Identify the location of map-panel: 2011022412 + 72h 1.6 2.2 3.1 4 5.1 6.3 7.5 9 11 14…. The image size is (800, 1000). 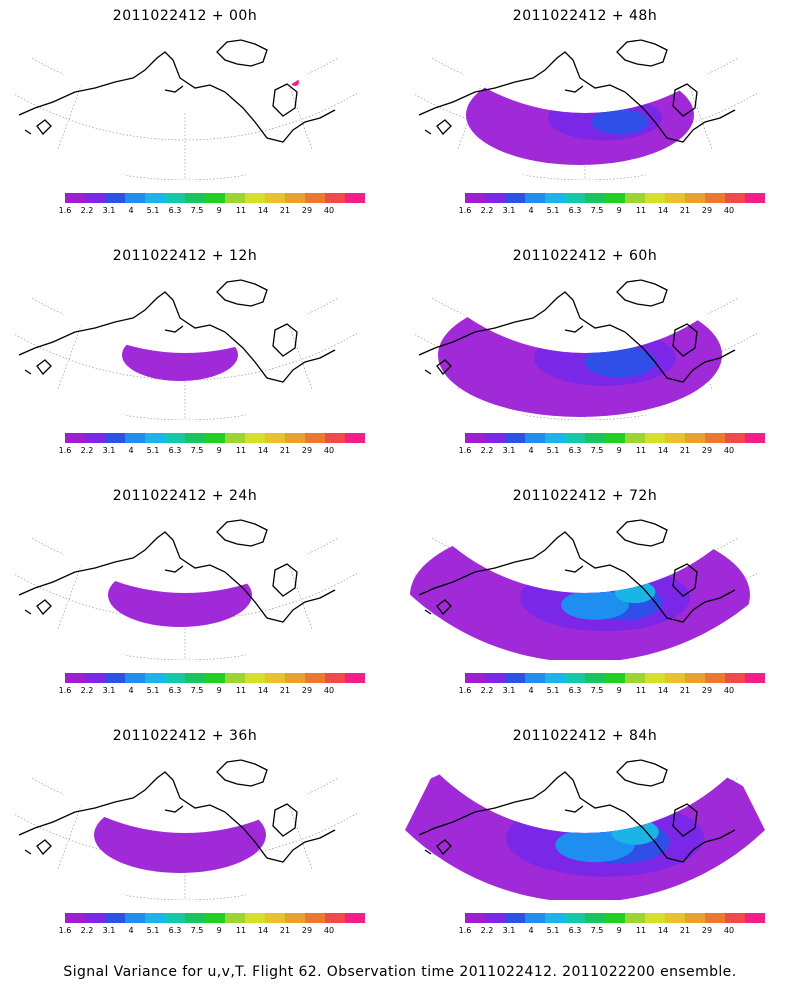
(585, 600).